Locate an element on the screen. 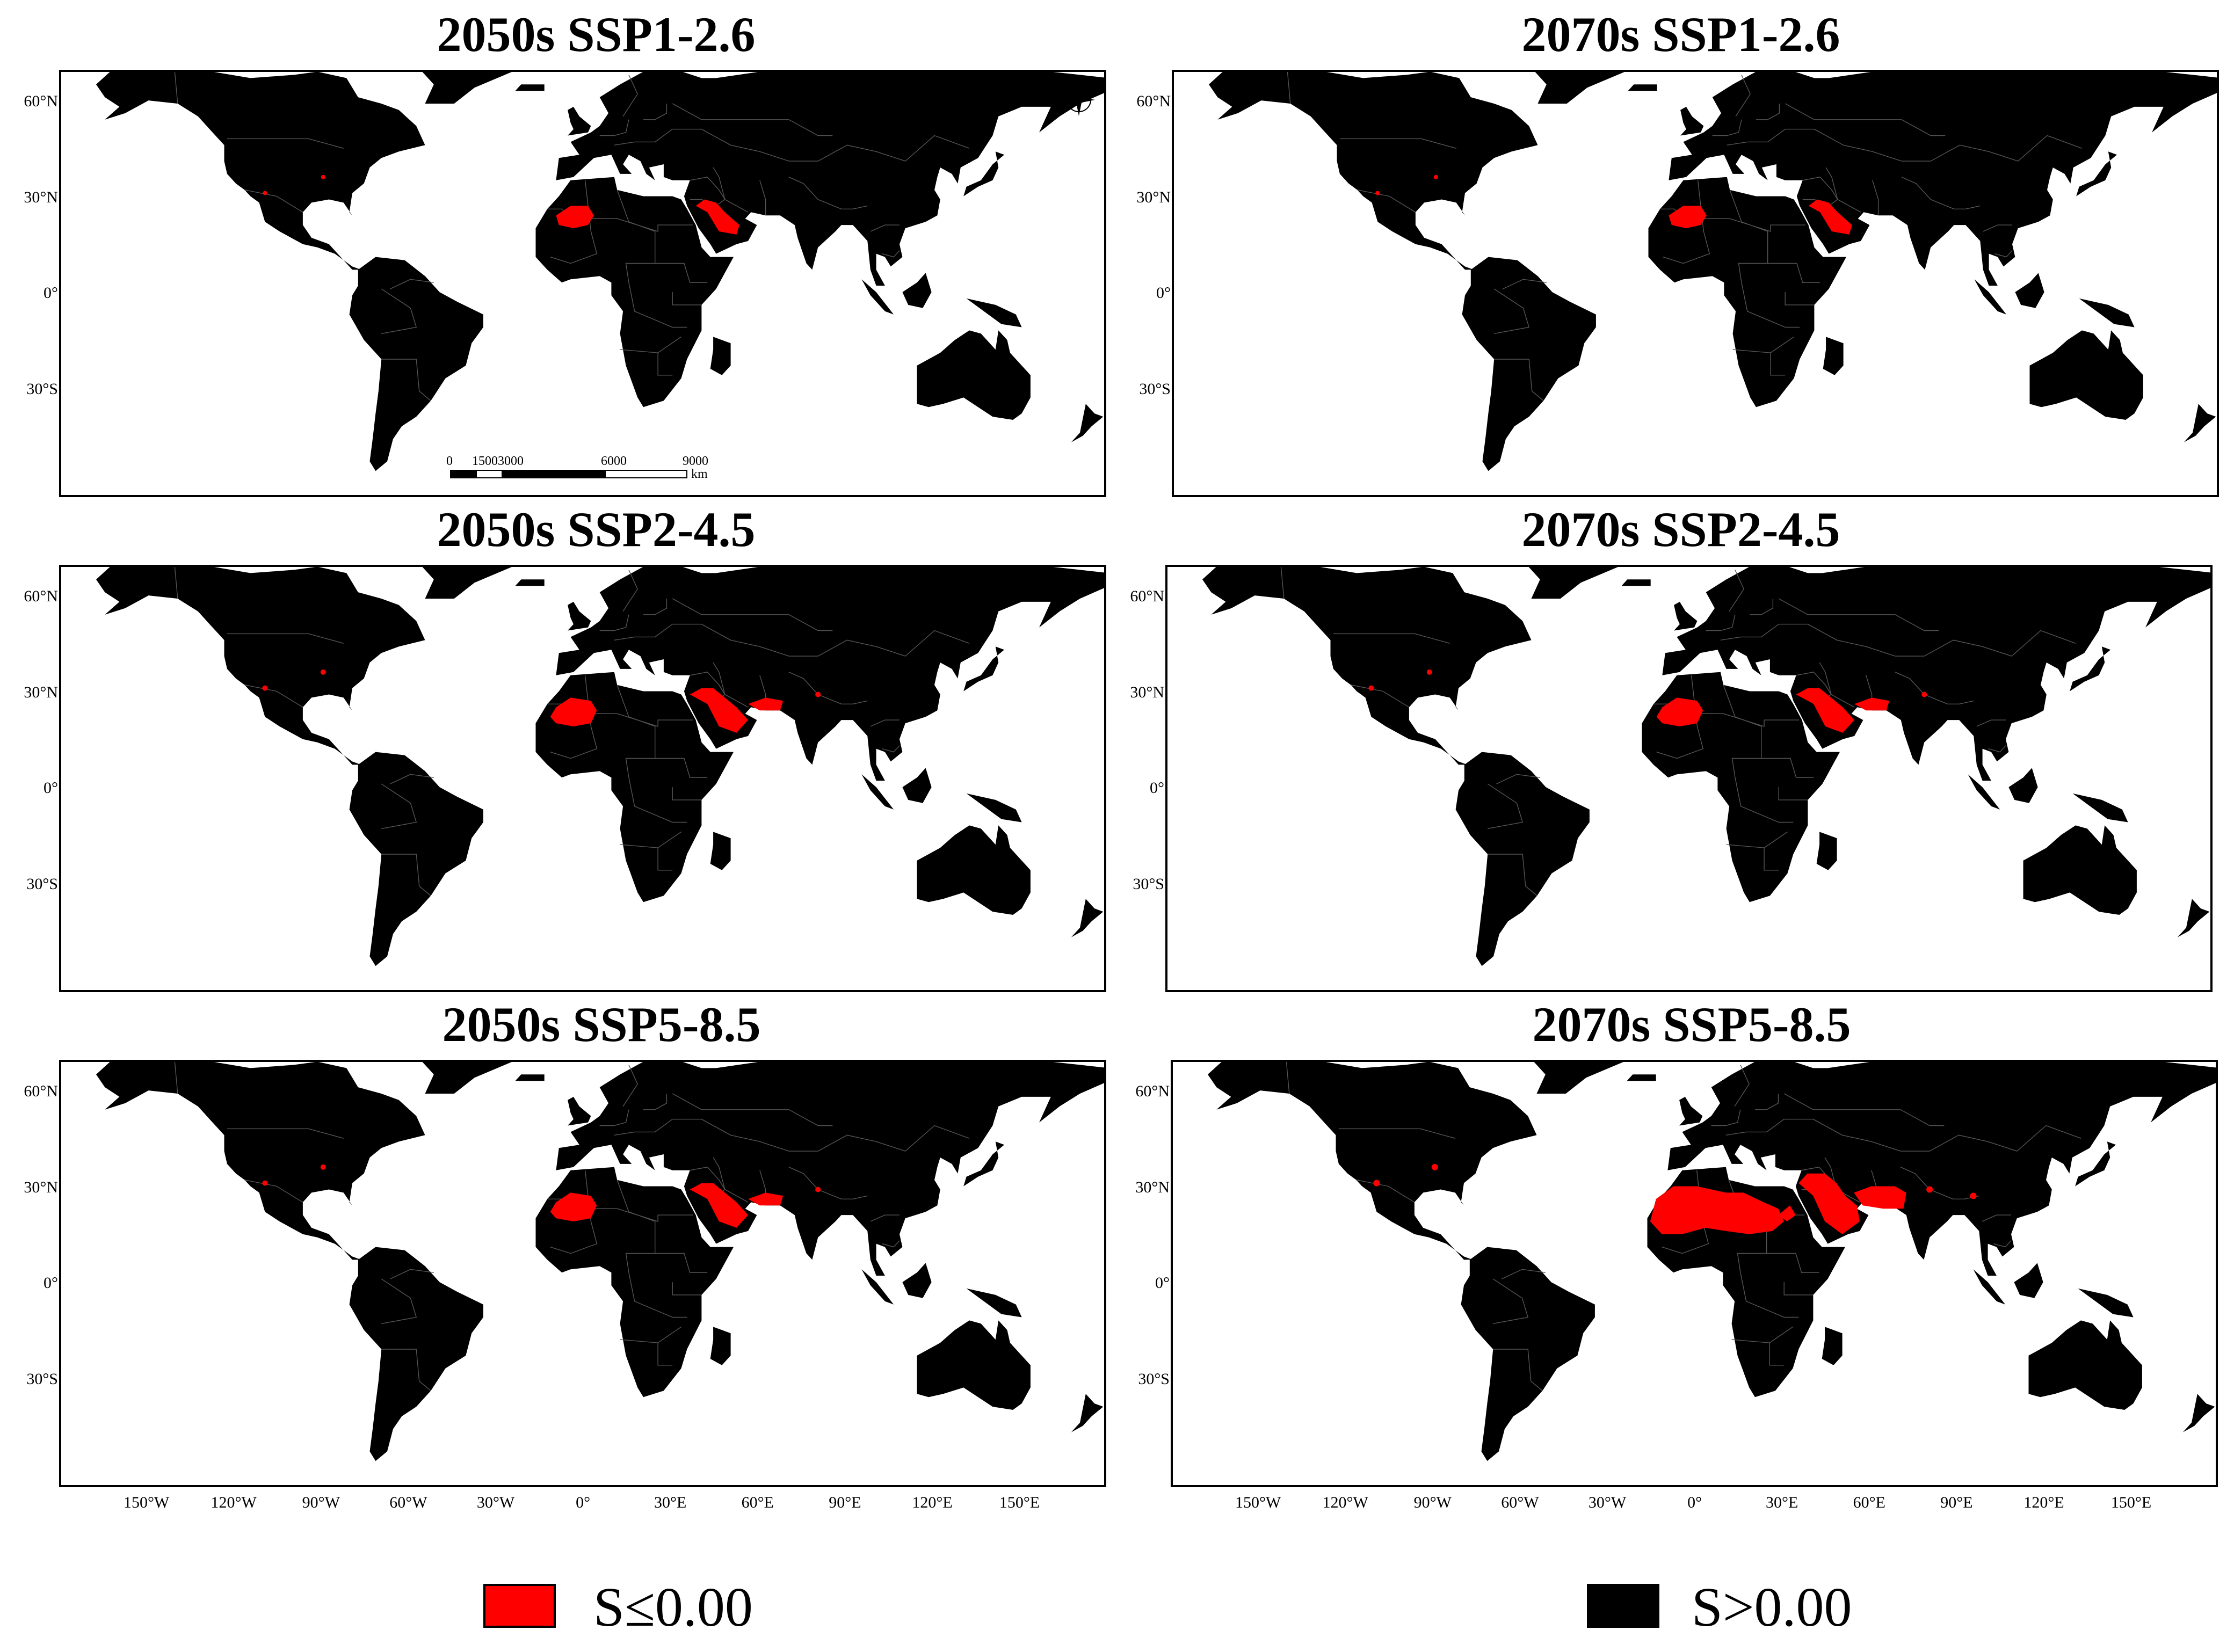 This screenshot has width=2234, height=1652. scale-bar-label: 1500 is located at coordinates (485, 461).